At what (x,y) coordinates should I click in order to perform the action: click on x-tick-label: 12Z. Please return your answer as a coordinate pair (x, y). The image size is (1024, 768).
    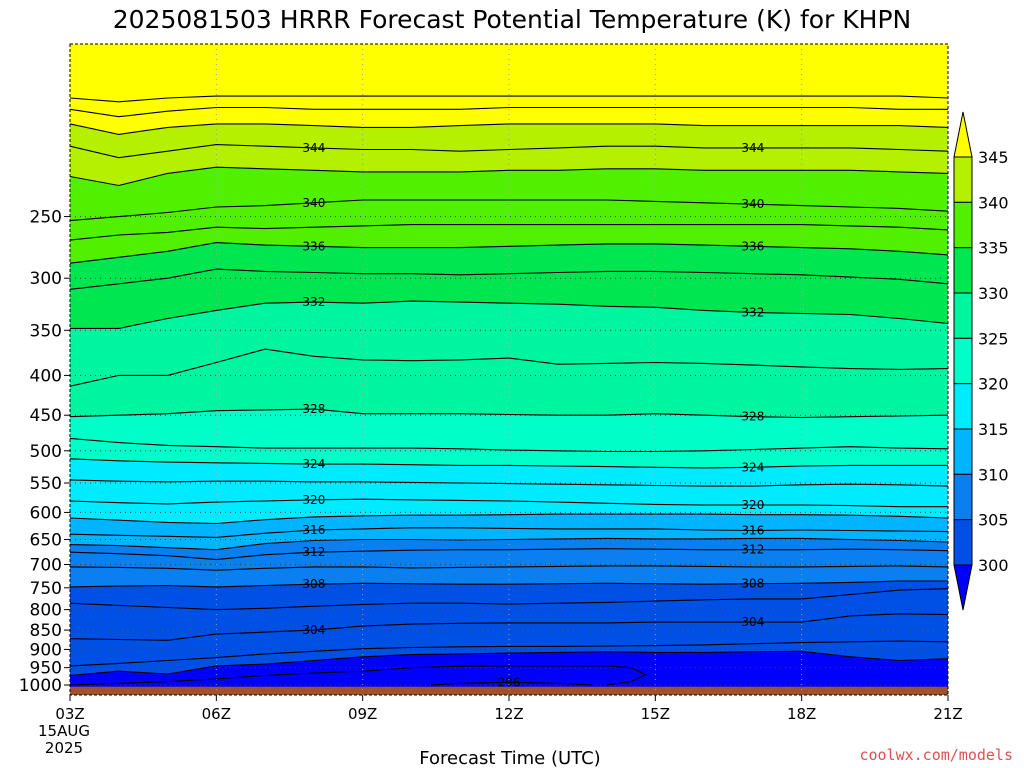
    Looking at the image, I should click on (508, 714).